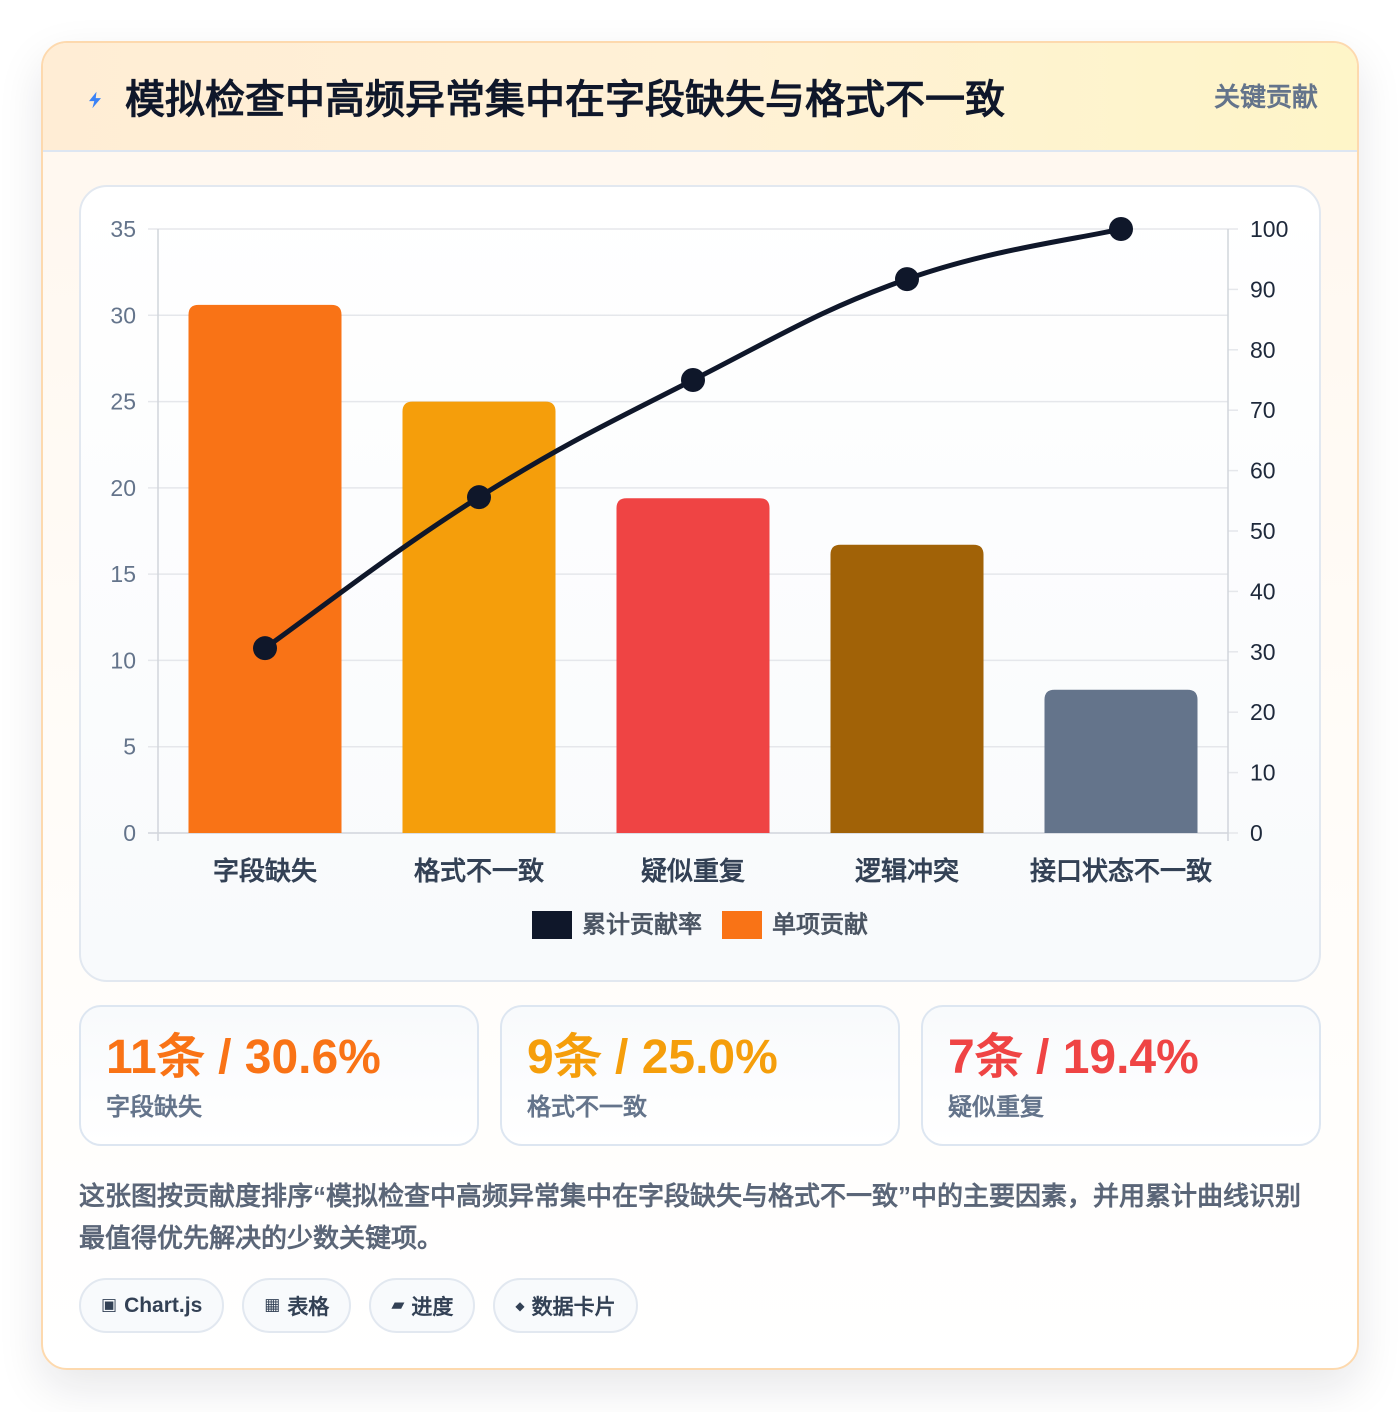  Describe the element at coordinates (1073, 1057) in the screenshot. I see `stat-value: 7条 / 19.4%` at that location.